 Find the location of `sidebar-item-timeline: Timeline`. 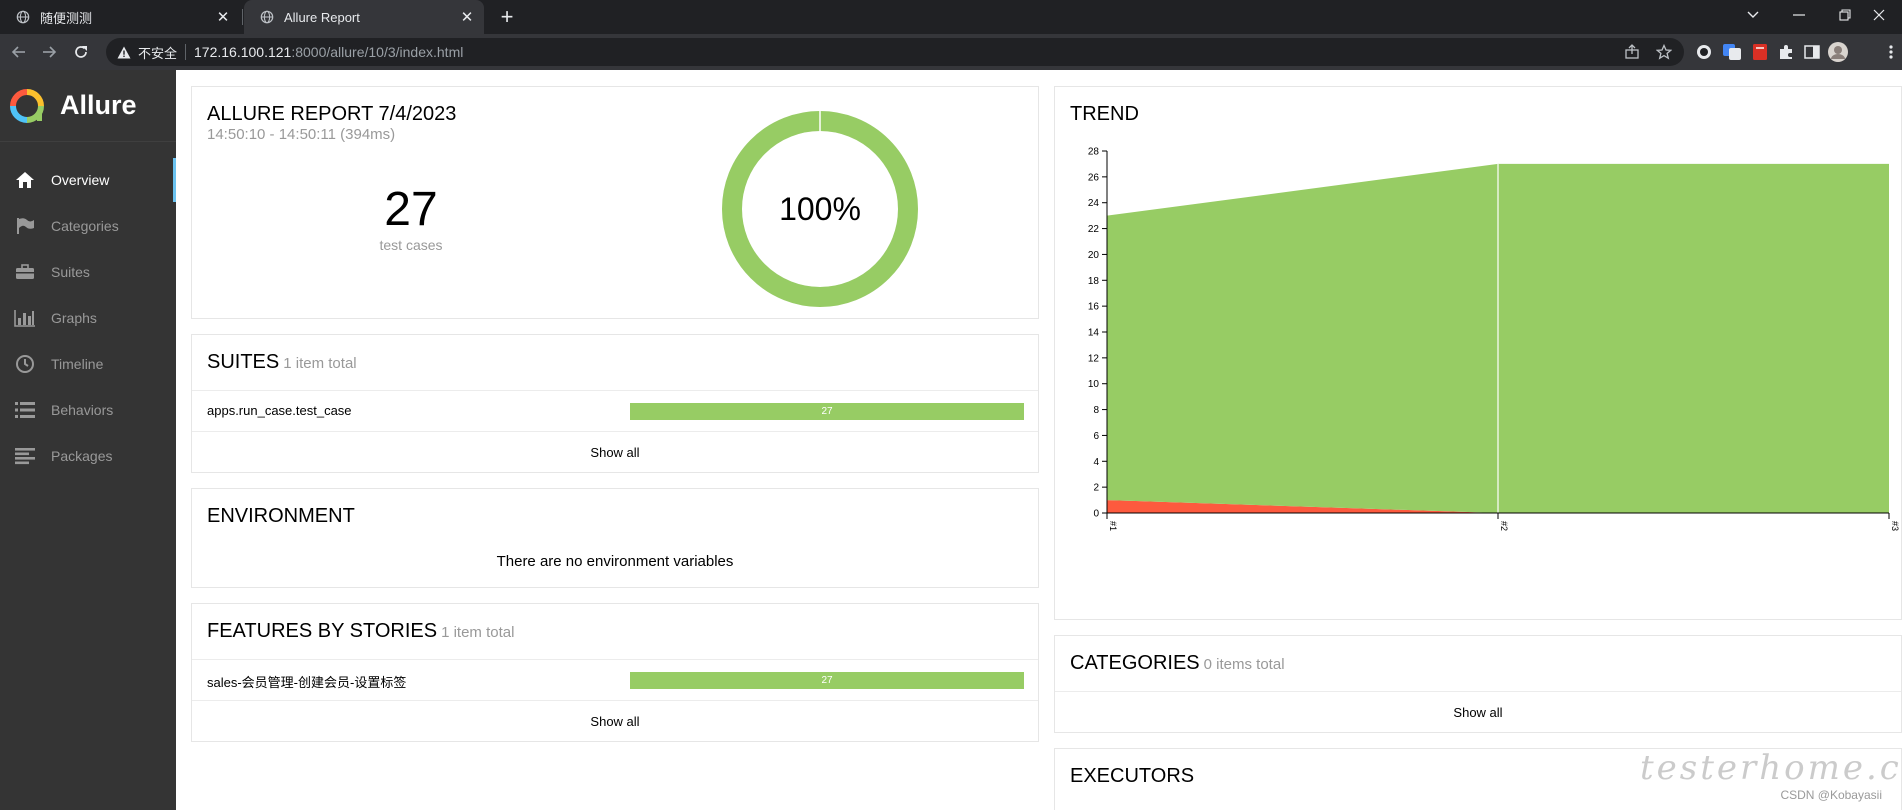

sidebar-item-timeline: Timeline is located at coordinates (88, 364).